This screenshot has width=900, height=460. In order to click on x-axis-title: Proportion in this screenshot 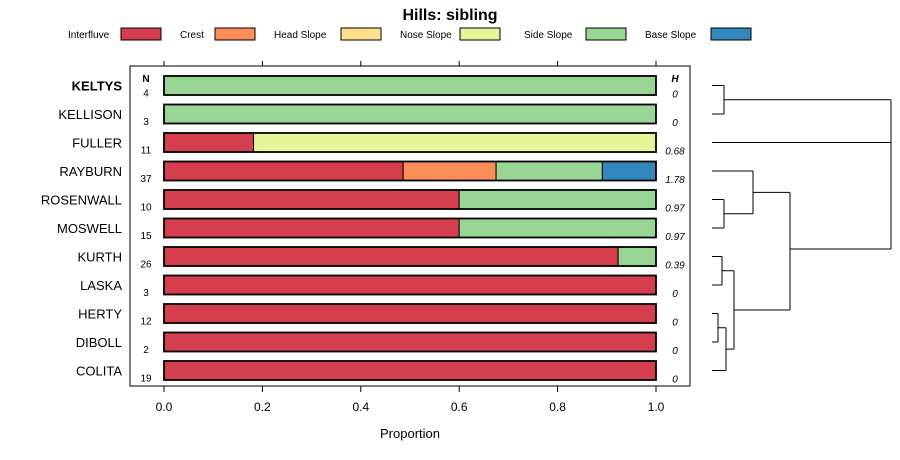, I will do `click(410, 433)`.